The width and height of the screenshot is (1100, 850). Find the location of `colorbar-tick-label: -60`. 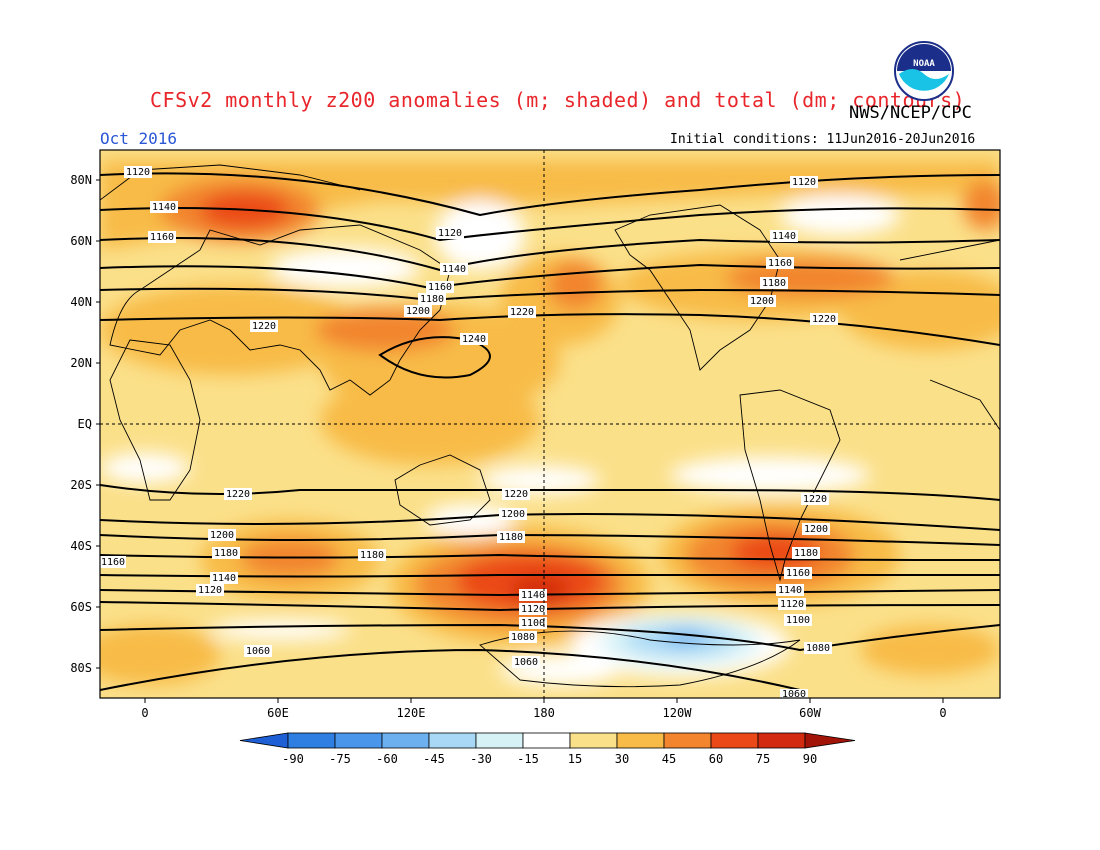

colorbar-tick-label: -60 is located at coordinates (387, 759).